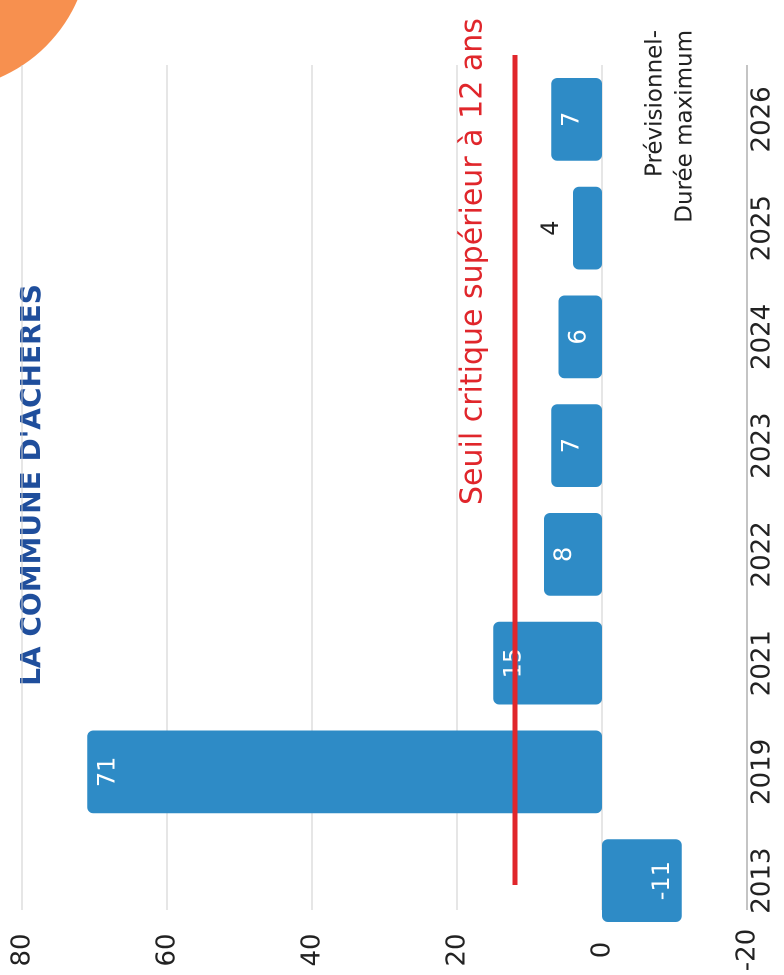  Describe the element at coordinates (457, 949) in the screenshot. I see `y-tick-label: 20` at that location.